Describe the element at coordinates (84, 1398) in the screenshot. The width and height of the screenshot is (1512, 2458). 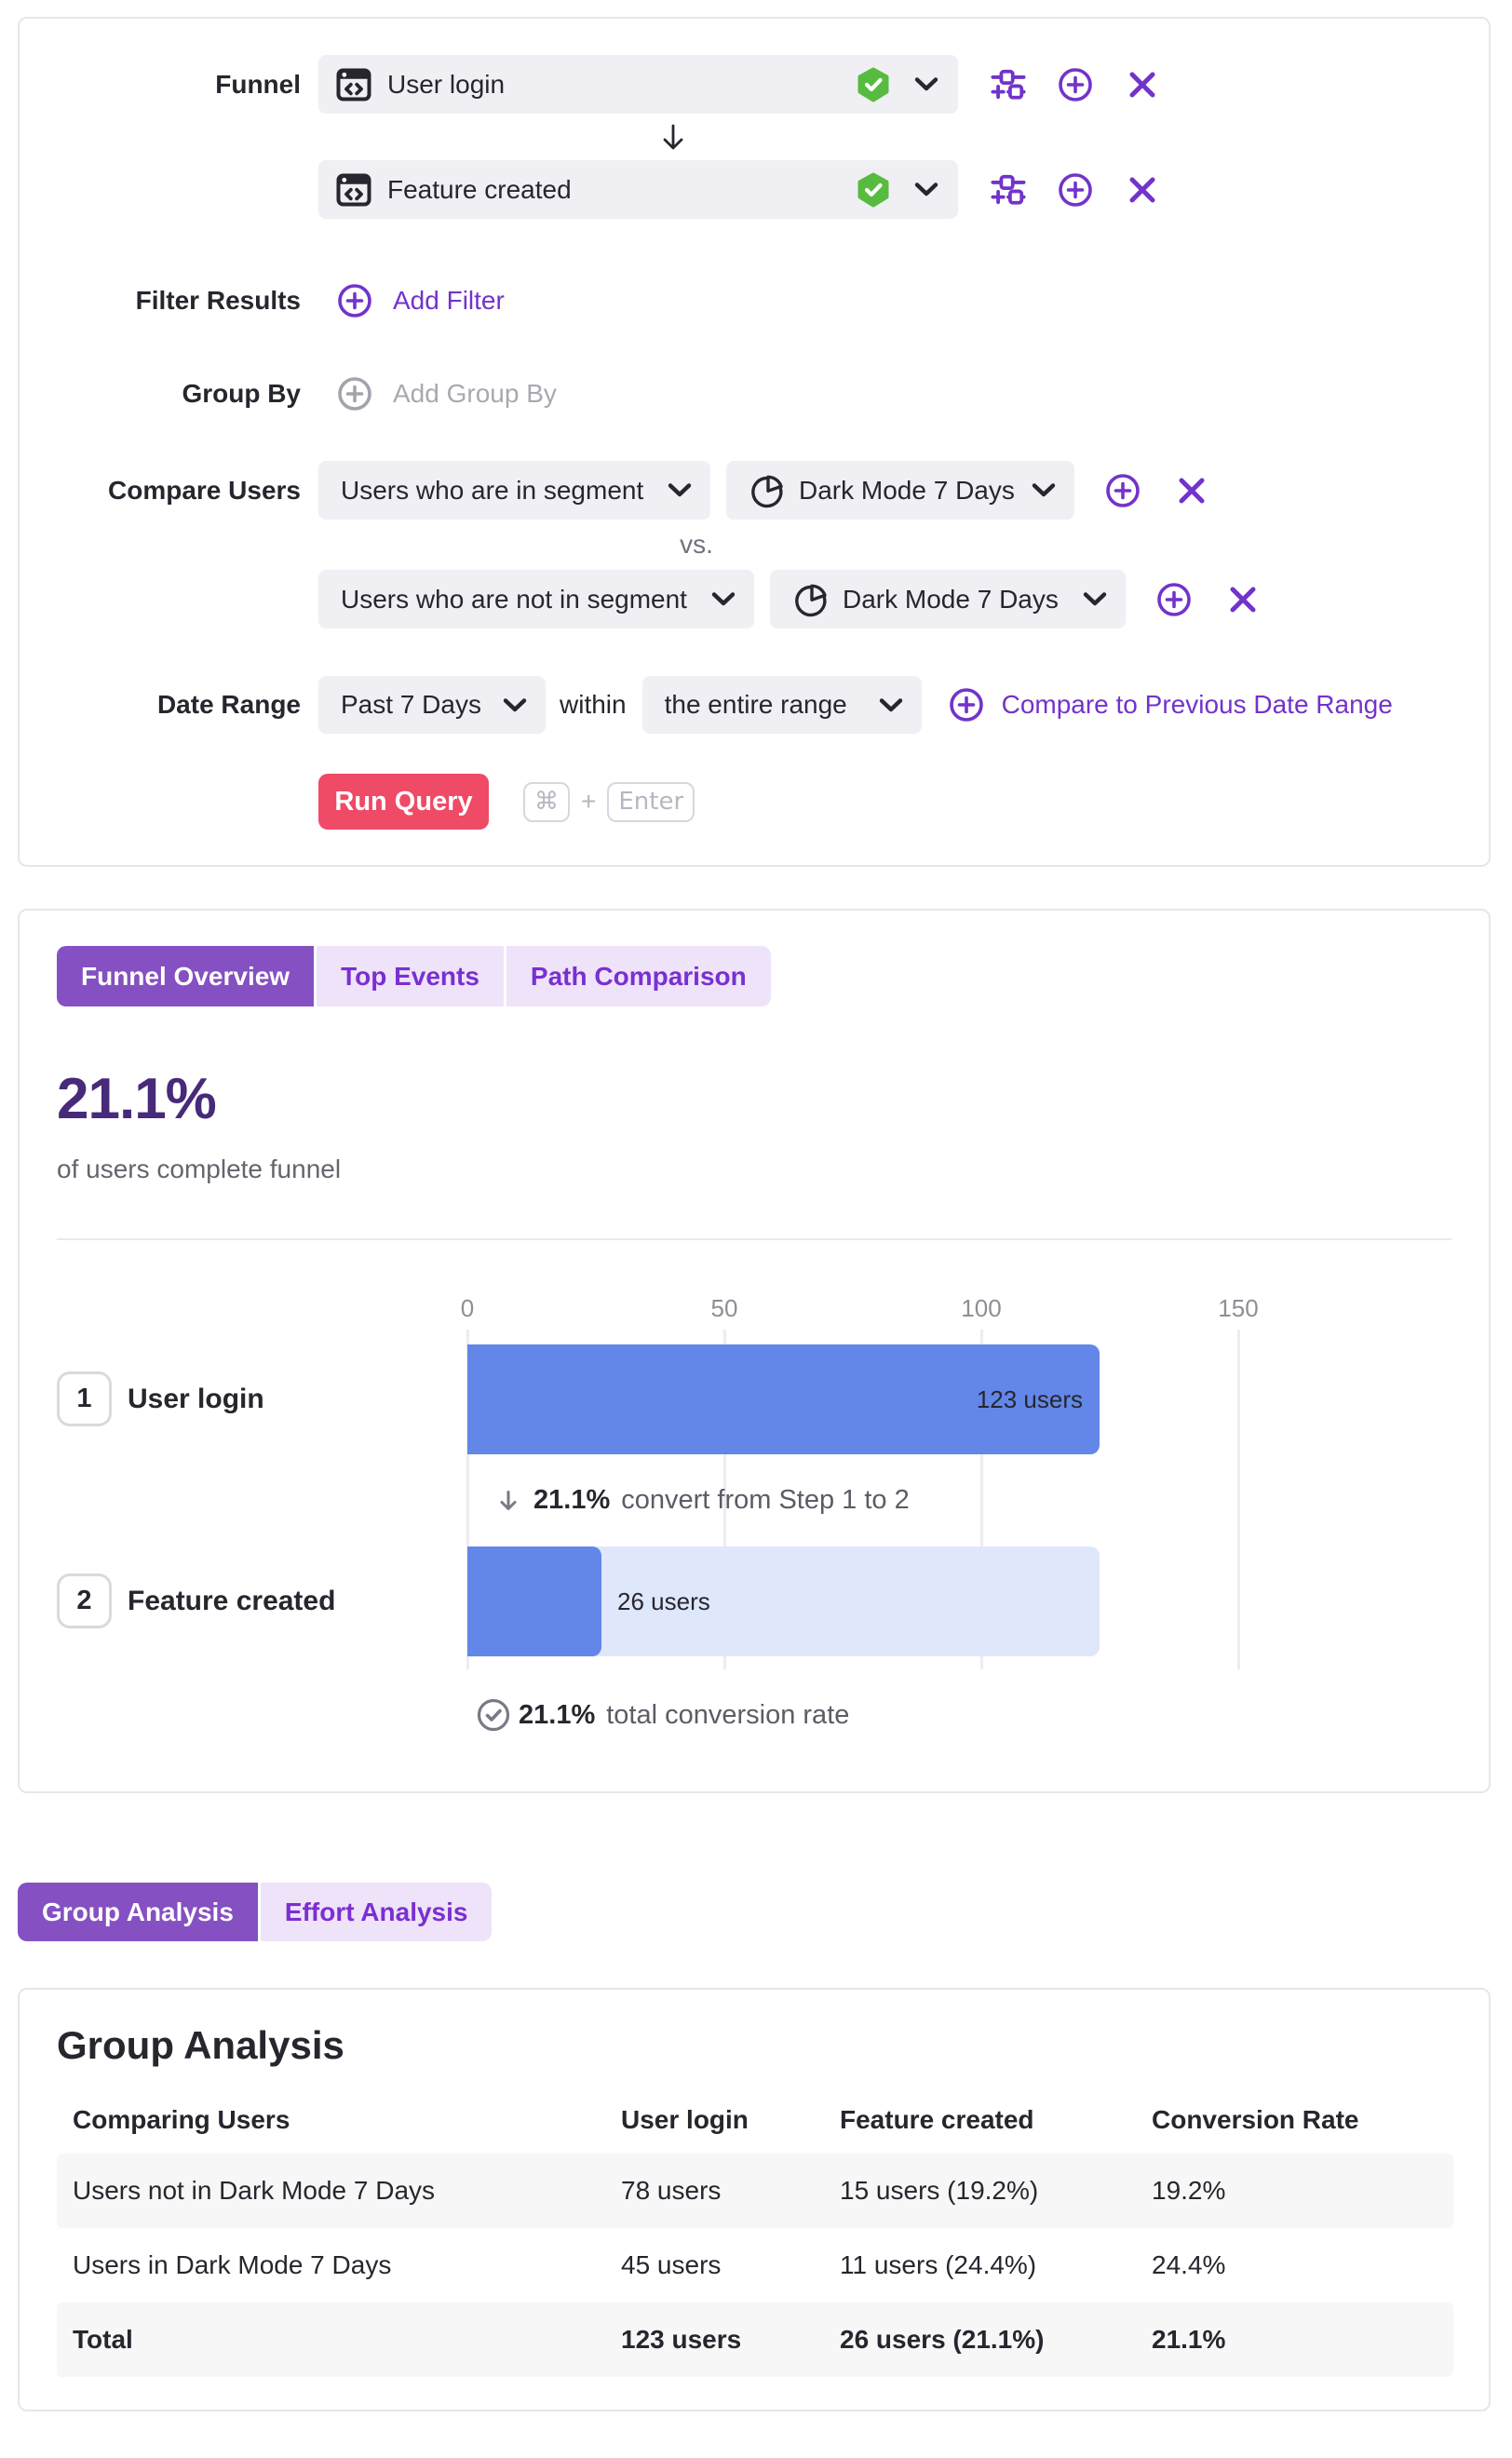
I see `step-1-number-badge: 1` at that location.